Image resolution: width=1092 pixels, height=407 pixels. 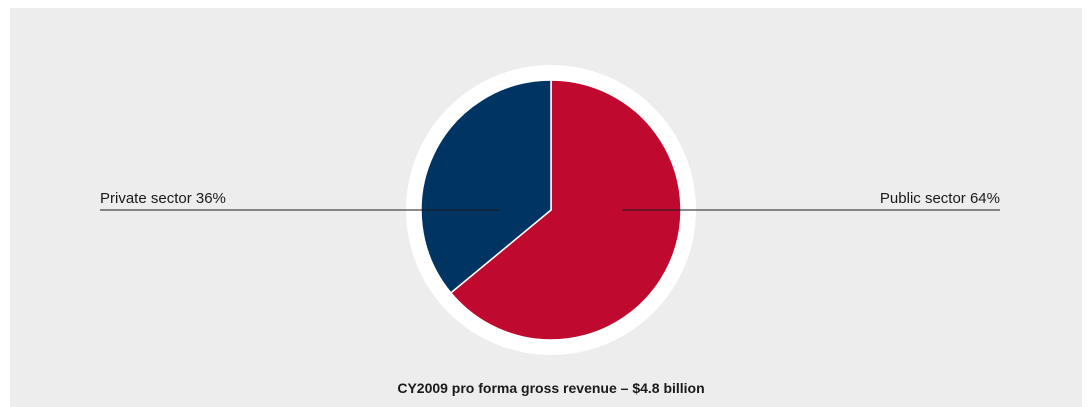 What do you see at coordinates (550, 200) in the screenshot?
I see `labels: Public sector 64% Private sector 36%` at bounding box center [550, 200].